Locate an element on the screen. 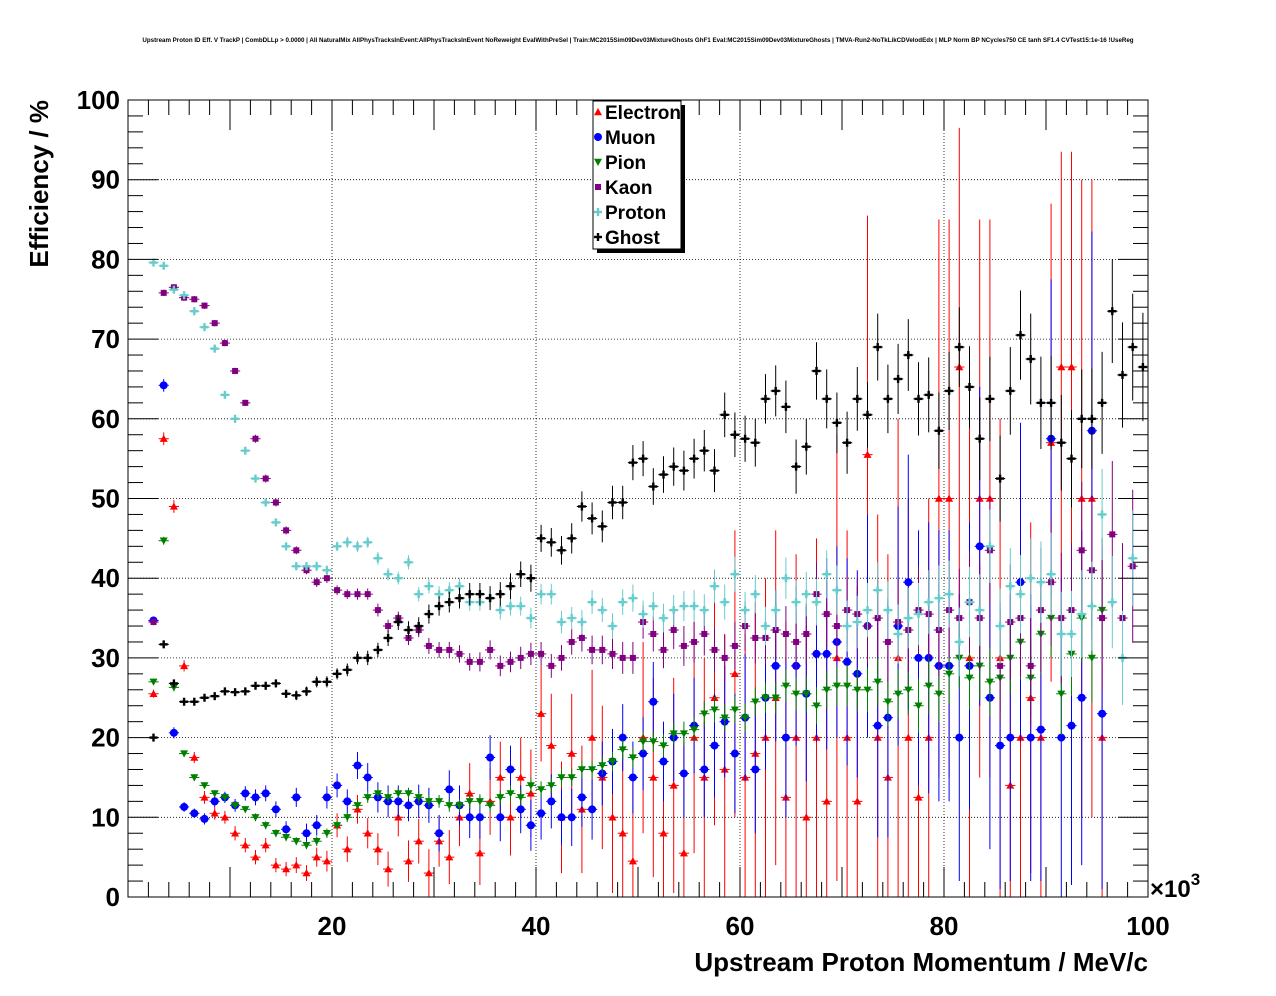  legend-marker-muon is located at coordinates (598, 137).